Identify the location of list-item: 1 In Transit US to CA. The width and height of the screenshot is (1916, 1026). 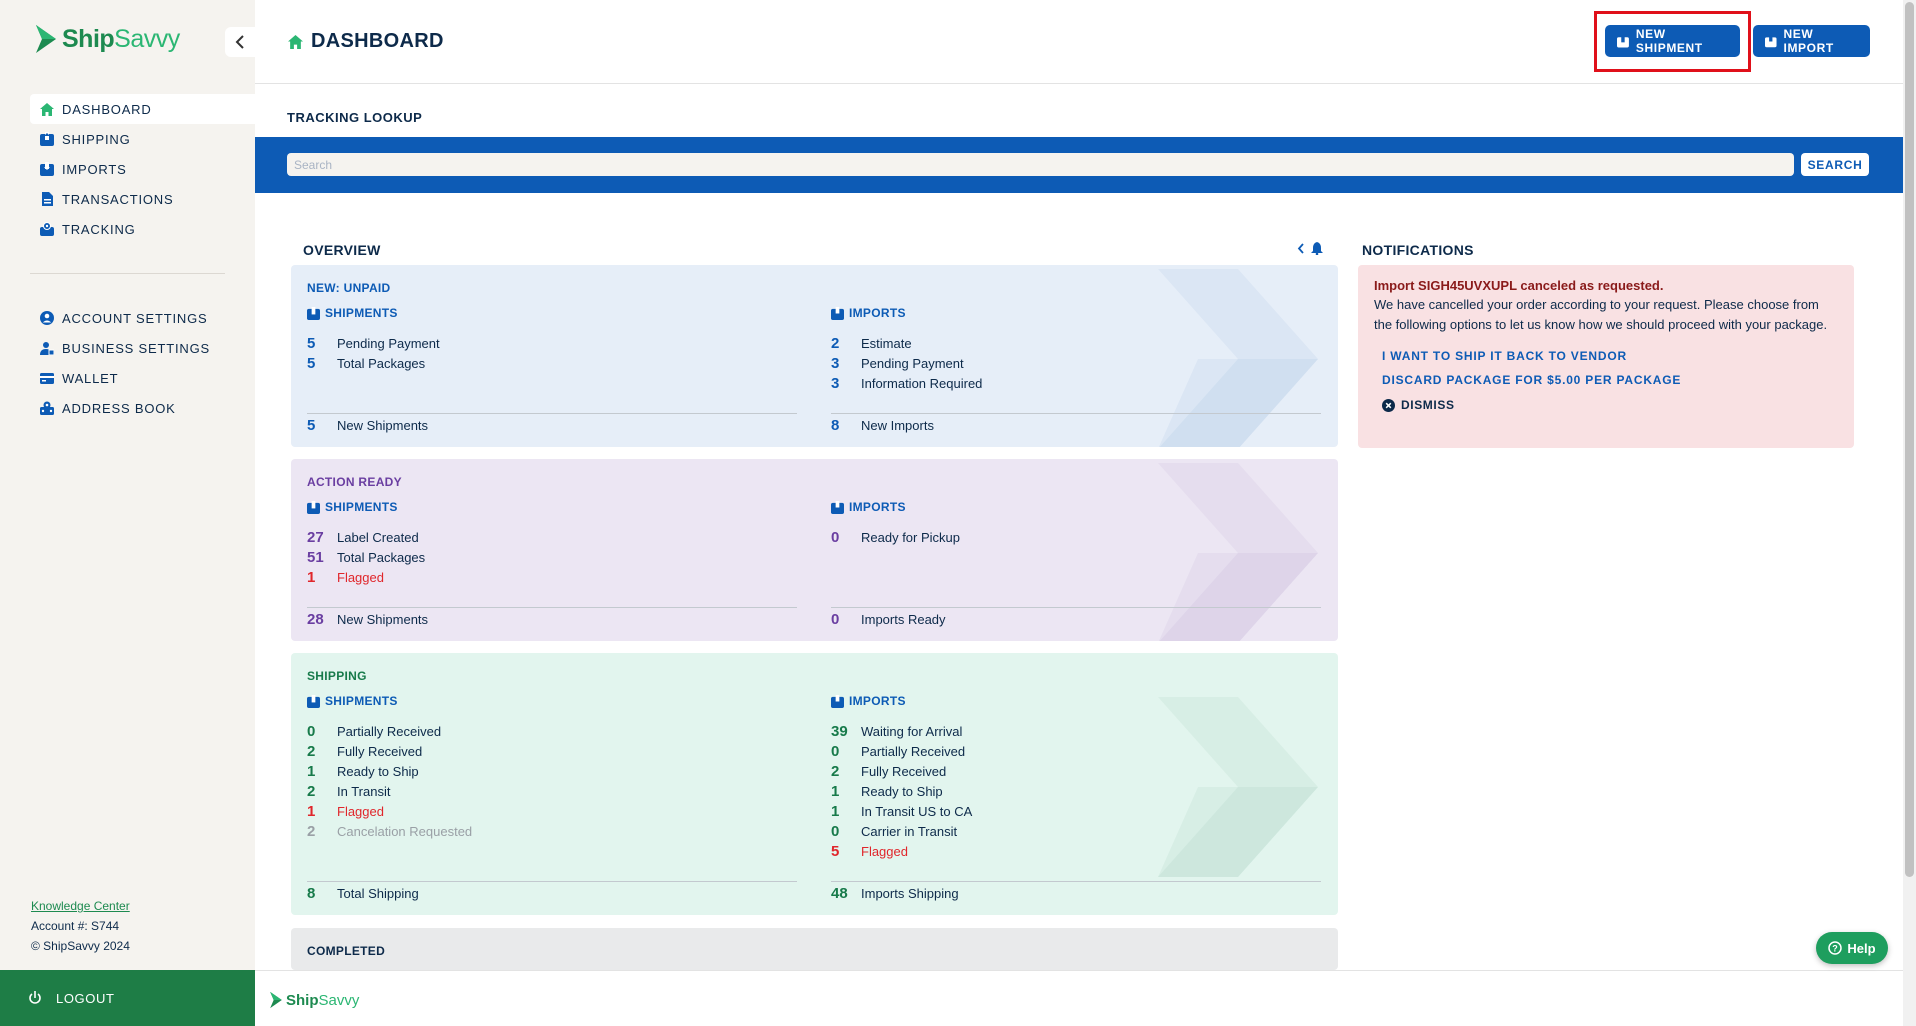
(902, 811).